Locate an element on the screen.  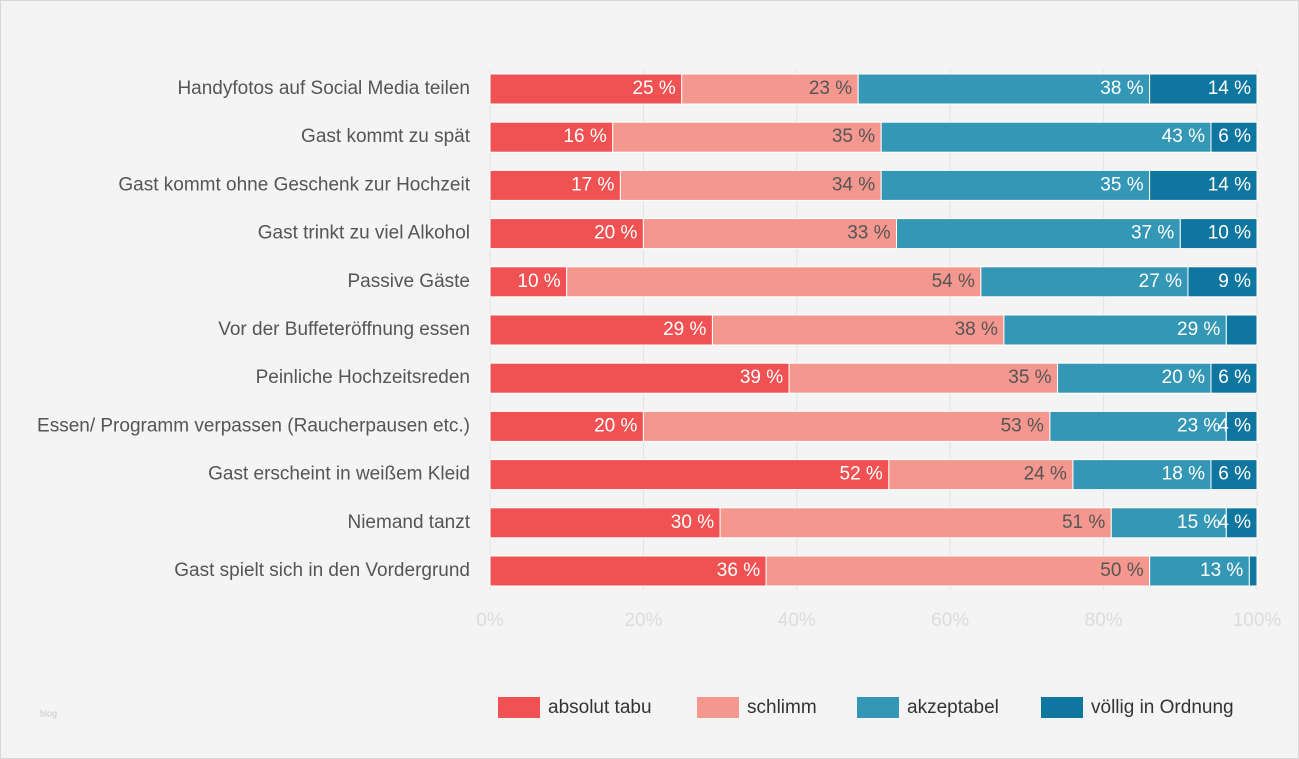
x-tick-label: 40% is located at coordinates (797, 620).